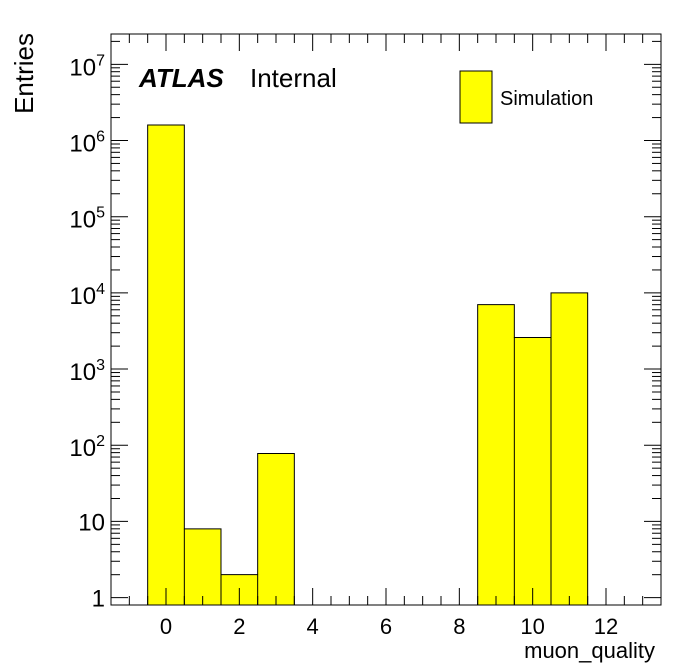  Describe the element at coordinates (91, 522) in the screenshot. I see `y-tick-label: 10` at that location.